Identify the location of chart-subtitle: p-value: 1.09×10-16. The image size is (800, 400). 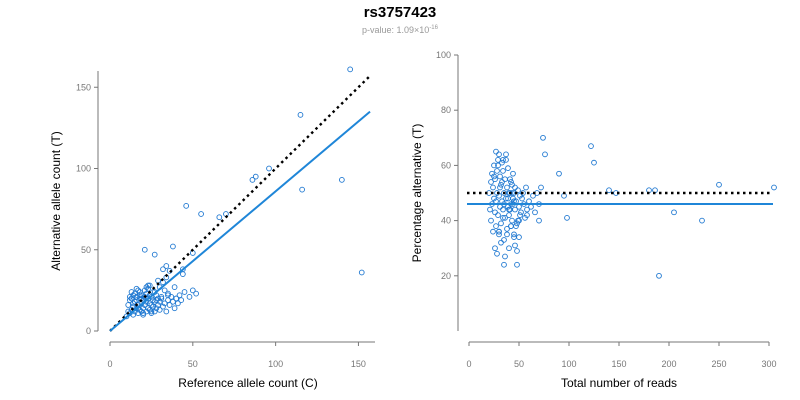
(400, 30).